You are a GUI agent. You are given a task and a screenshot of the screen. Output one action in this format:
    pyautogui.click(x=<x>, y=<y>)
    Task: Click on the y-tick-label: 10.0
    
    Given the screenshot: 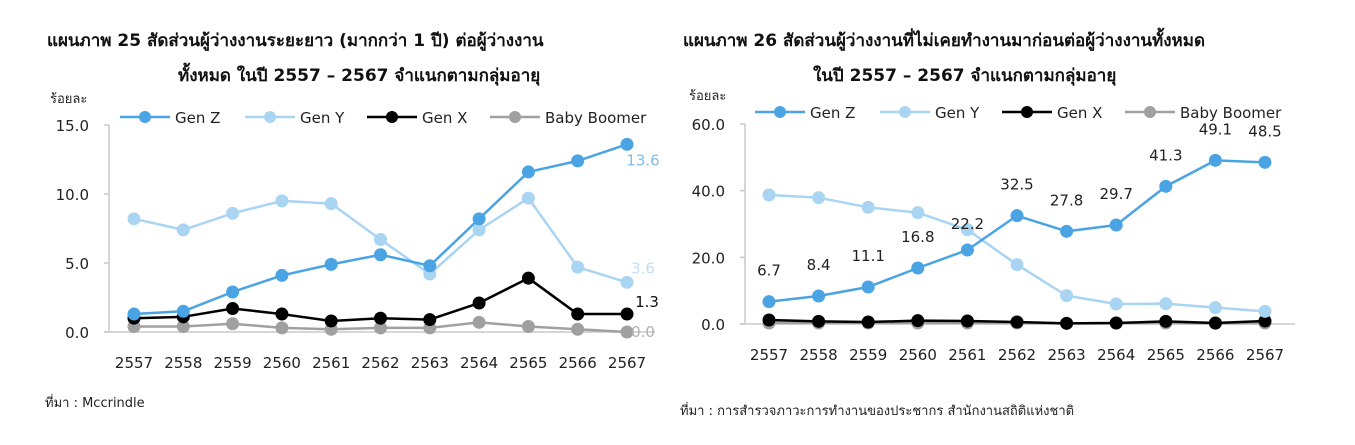 What is the action you would take?
    pyautogui.click(x=72, y=195)
    